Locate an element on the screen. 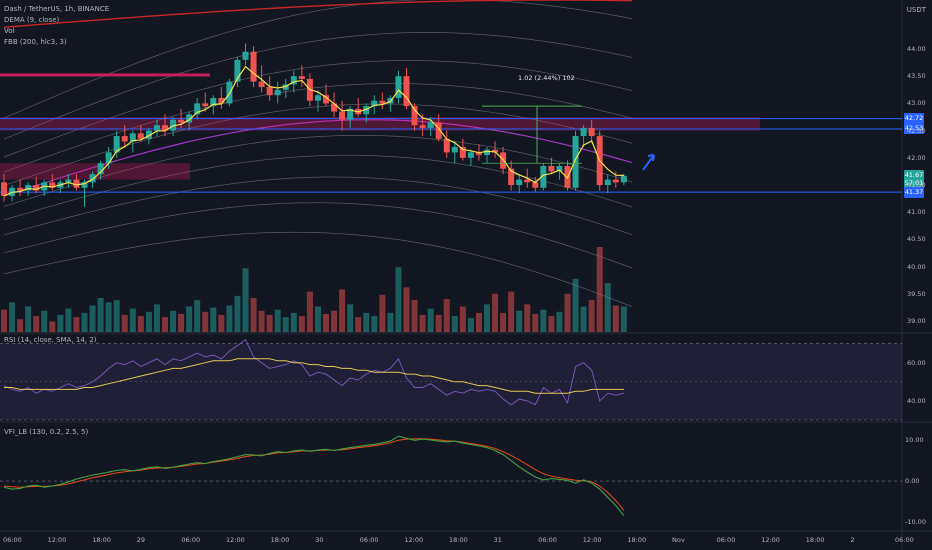  vol-legend: Vol is located at coordinates (9, 31).